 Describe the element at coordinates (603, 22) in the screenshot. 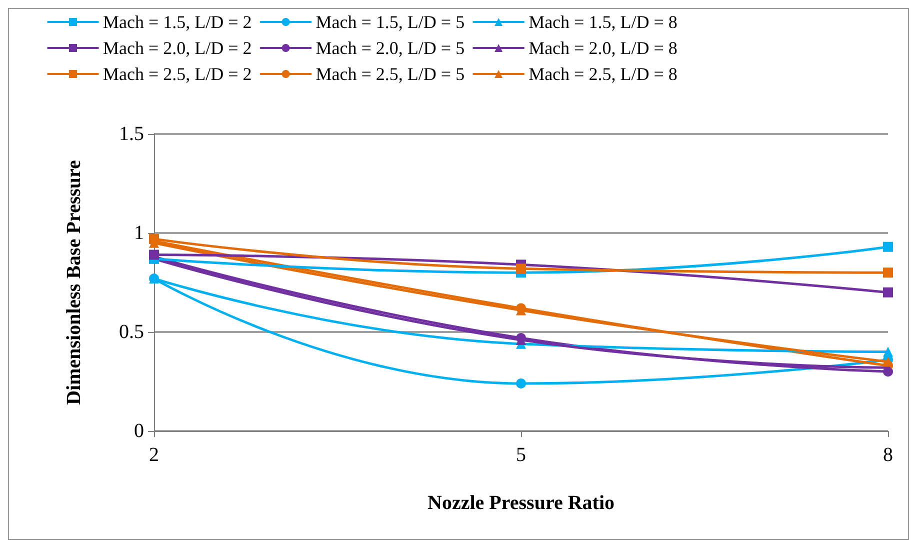

I see `legend-label: Mach = 1.5, L/D = 8` at that location.